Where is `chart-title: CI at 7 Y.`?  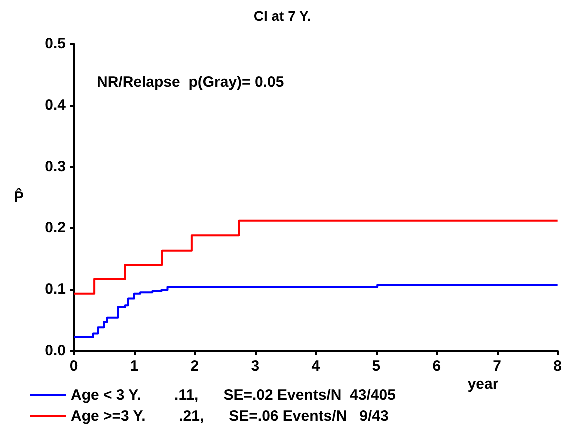 chart-title: CI at 7 Y. is located at coordinates (283, 16).